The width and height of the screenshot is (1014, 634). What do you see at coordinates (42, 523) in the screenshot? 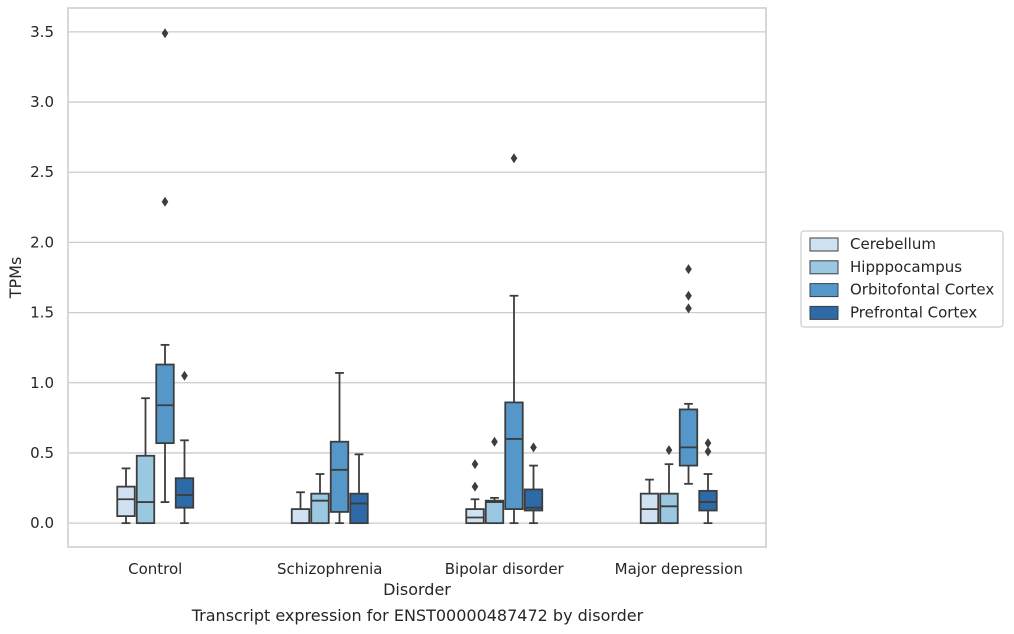
I see `y-tick-label: 0.0` at bounding box center [42, 523].